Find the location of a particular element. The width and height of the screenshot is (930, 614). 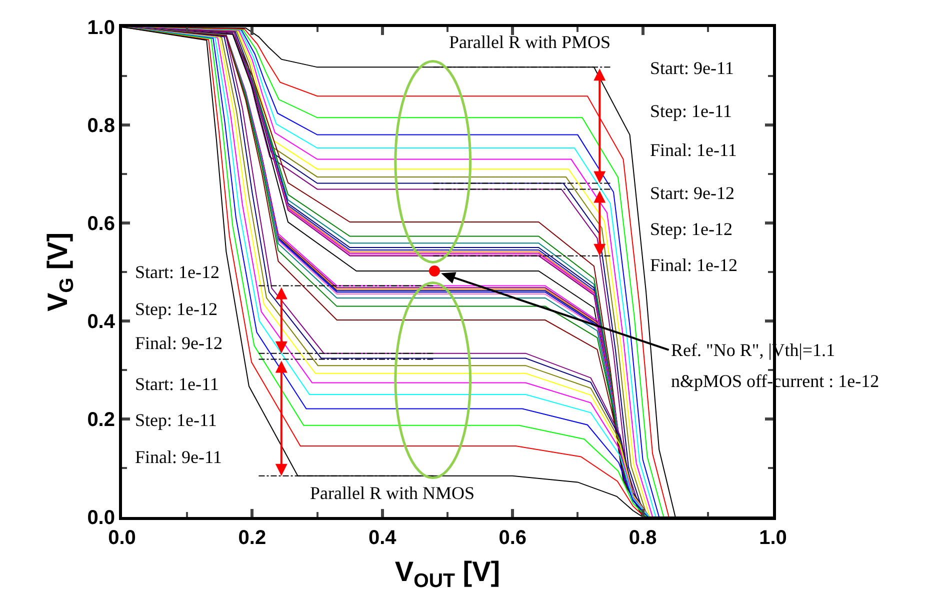

y-tick-label: 0.2 is located at coordinates (101, 420).